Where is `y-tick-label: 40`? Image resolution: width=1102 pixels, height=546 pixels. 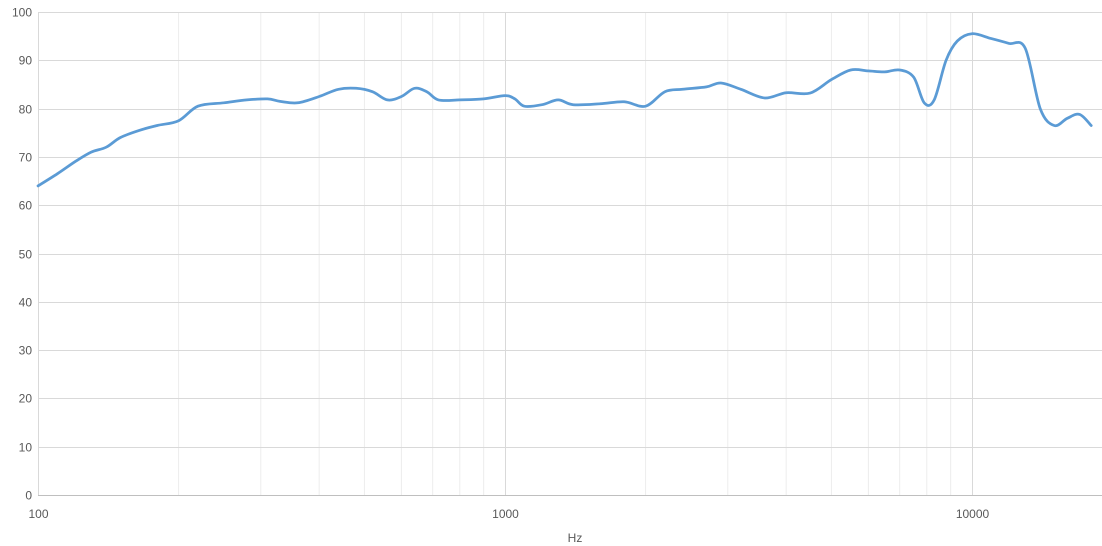
y-tick-label: 40 is located at coordinates (26, 303).